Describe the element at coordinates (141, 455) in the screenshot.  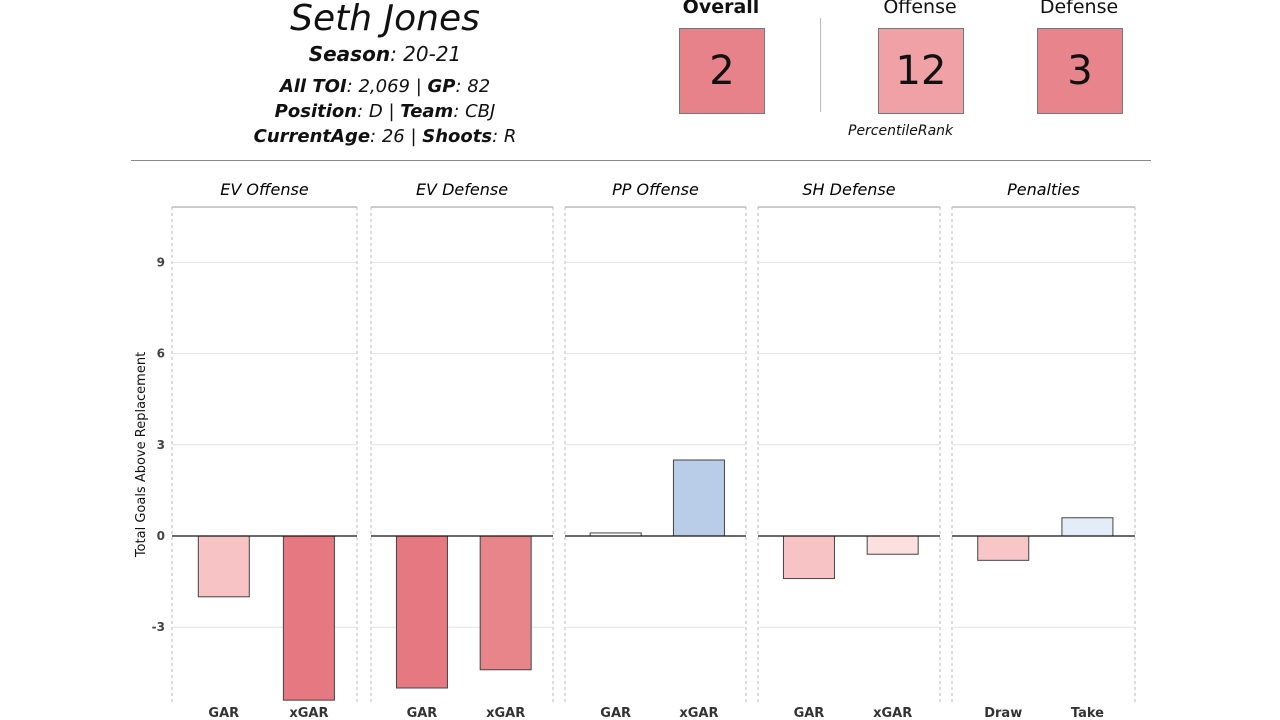
I see `y-axis-title: Total Goals Above Replacement` at that location.